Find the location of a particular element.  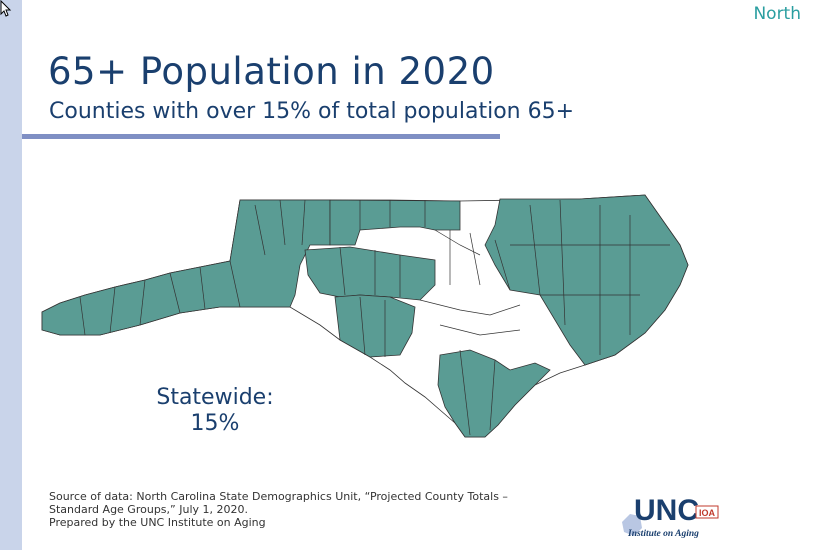

title-underline is located at coordinates (261, 136).